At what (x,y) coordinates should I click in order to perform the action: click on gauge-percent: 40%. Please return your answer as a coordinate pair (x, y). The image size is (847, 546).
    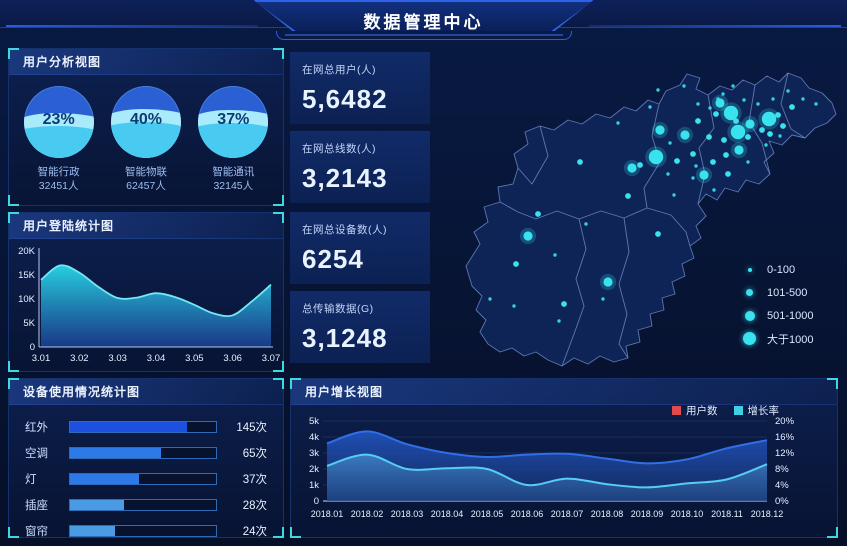
    Looking at the image, I should click on (145, 119).